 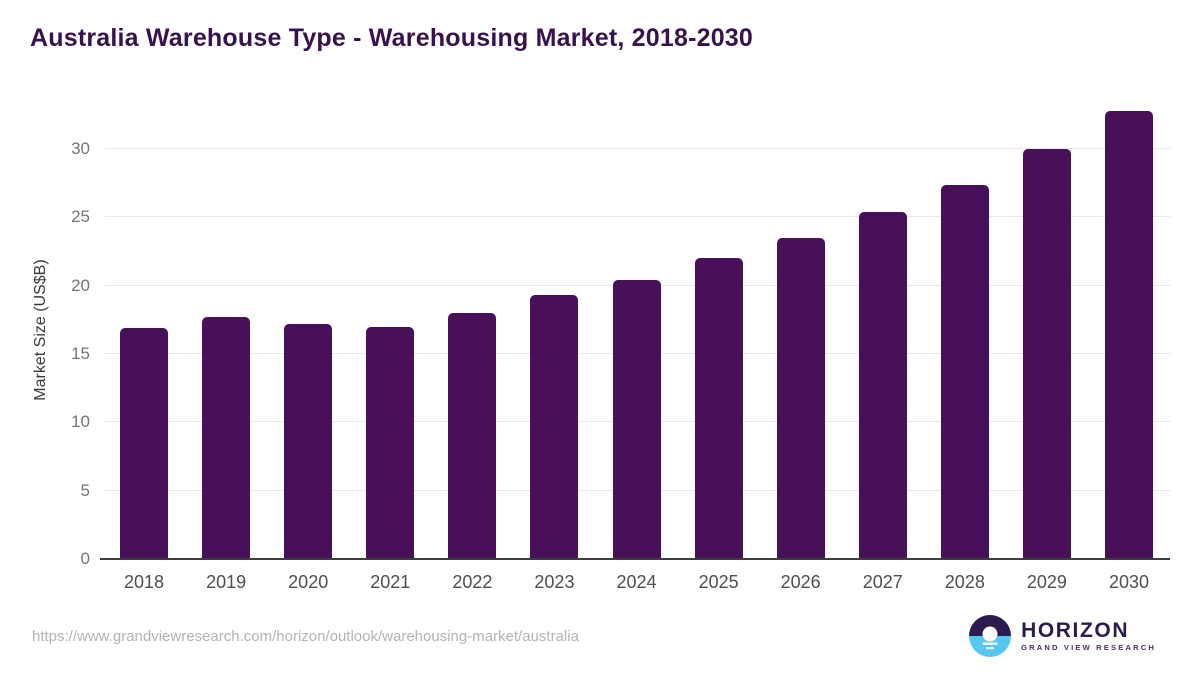 I want to click on y-tick-label-5: 5, so click(x=85, y=490).